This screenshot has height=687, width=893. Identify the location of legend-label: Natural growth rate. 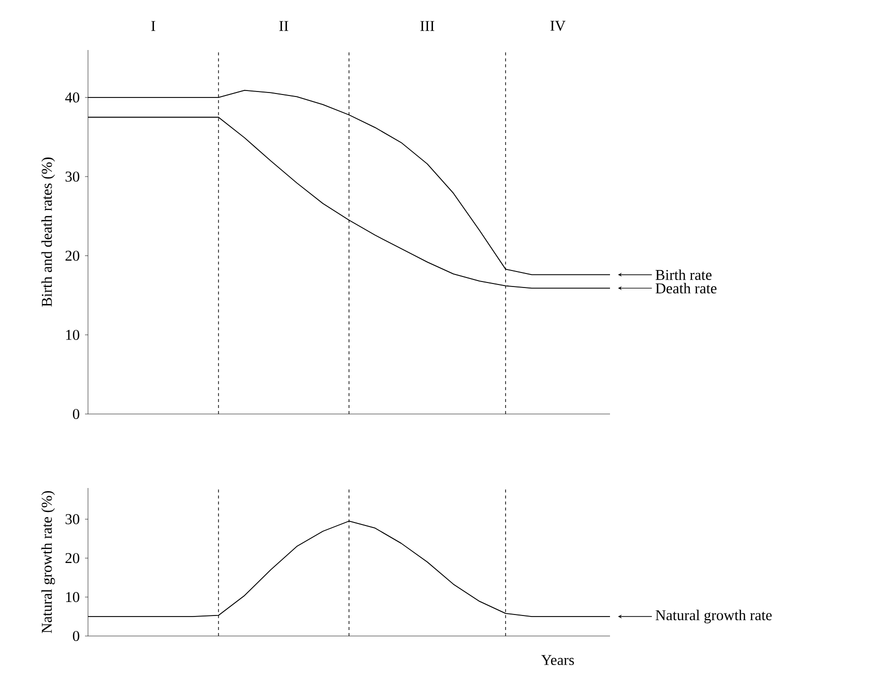
(714, 617).